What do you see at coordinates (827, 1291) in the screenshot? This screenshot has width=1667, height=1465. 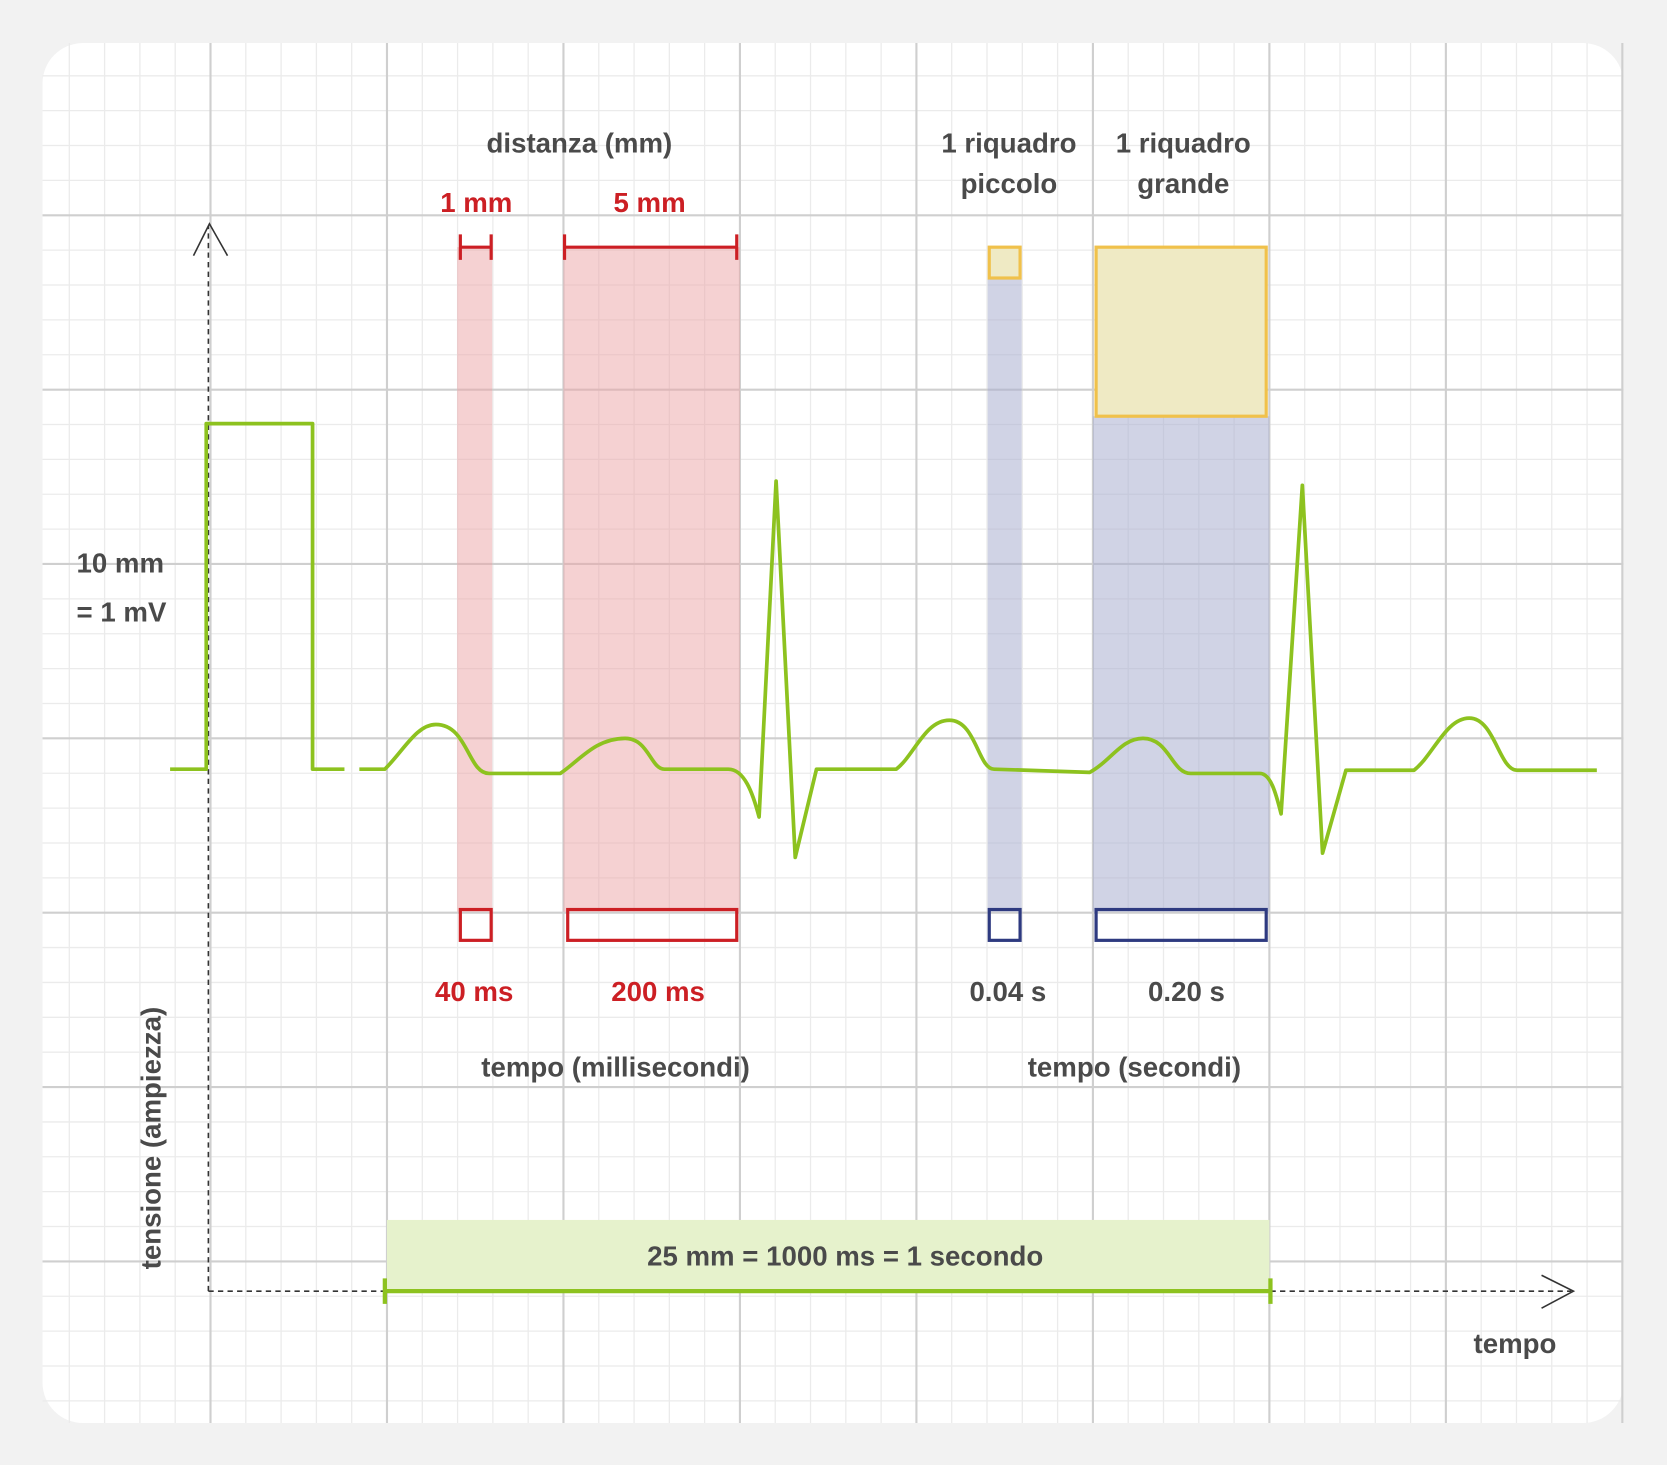 I see `one-second-bar` at bounding box center [827, 1291].